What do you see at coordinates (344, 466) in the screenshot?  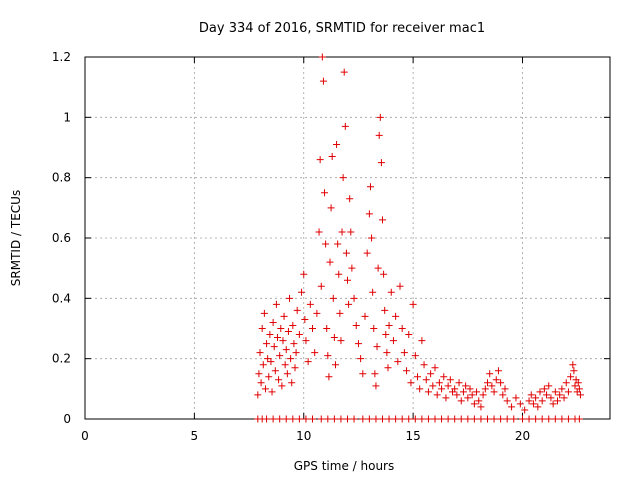 I see `x-axis-label: GPS time / hours` at bounding box center [344, 466].